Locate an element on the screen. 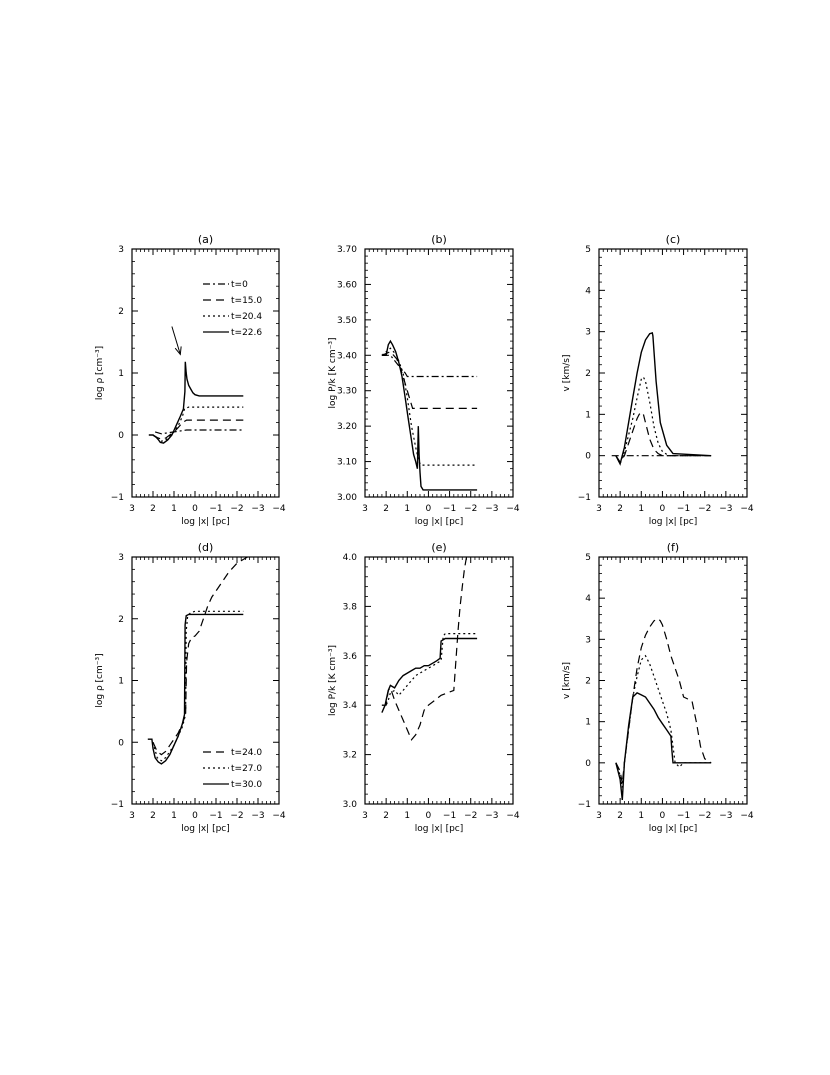 The height and width of the screenshot is (1075, 830). y-tick-label: 3.4 is located at coordinates (350, 706).